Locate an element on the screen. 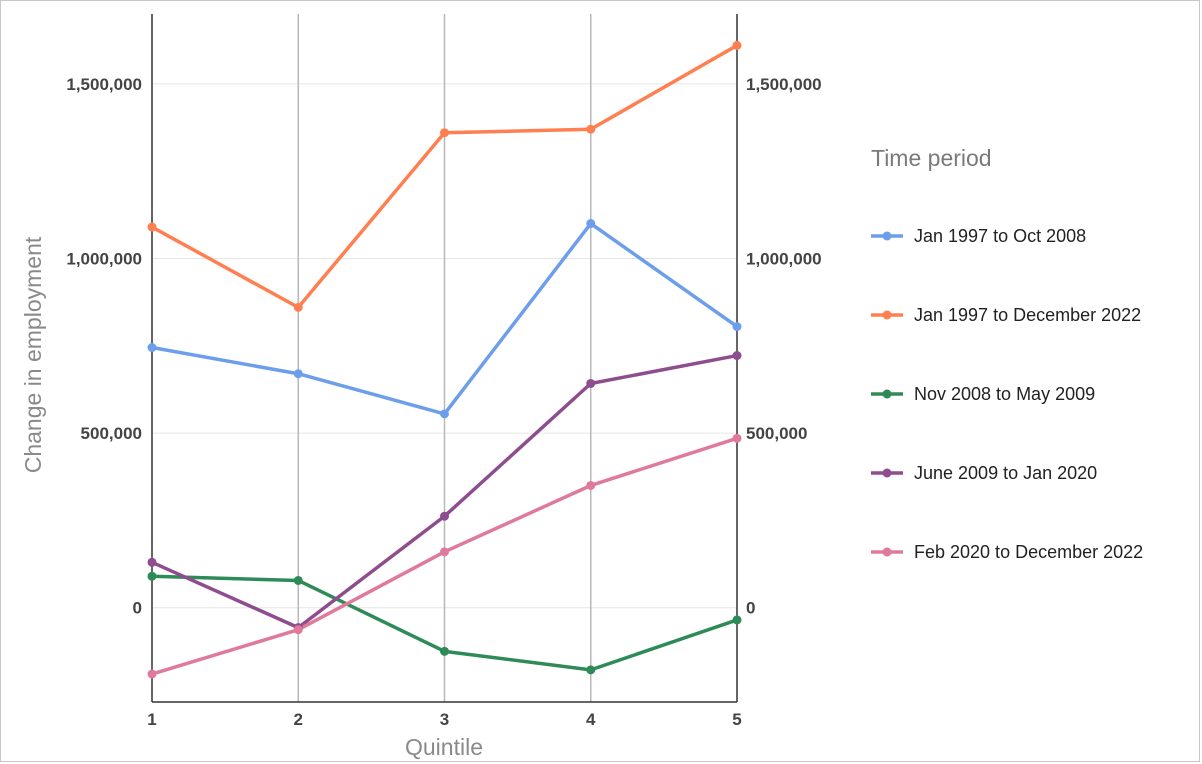  legend-label-5: Feb 2020 to December 2022 is located at coordinates (1028, 552).